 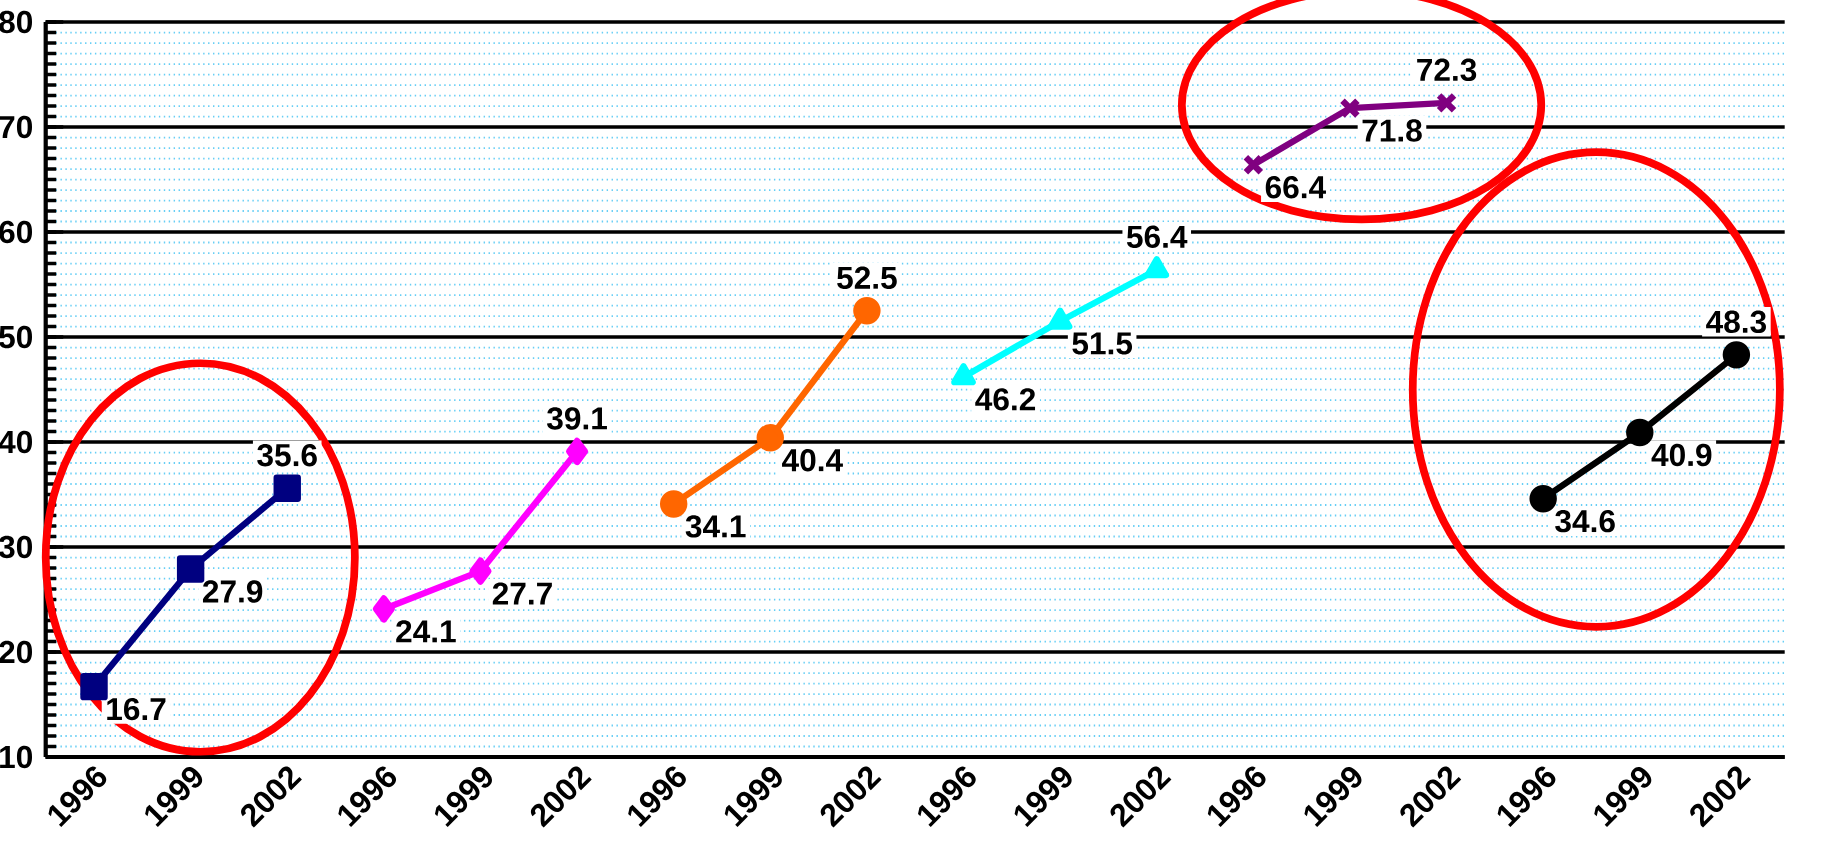 I want to click on data-label: 27.7, so click(x=522, y=593).